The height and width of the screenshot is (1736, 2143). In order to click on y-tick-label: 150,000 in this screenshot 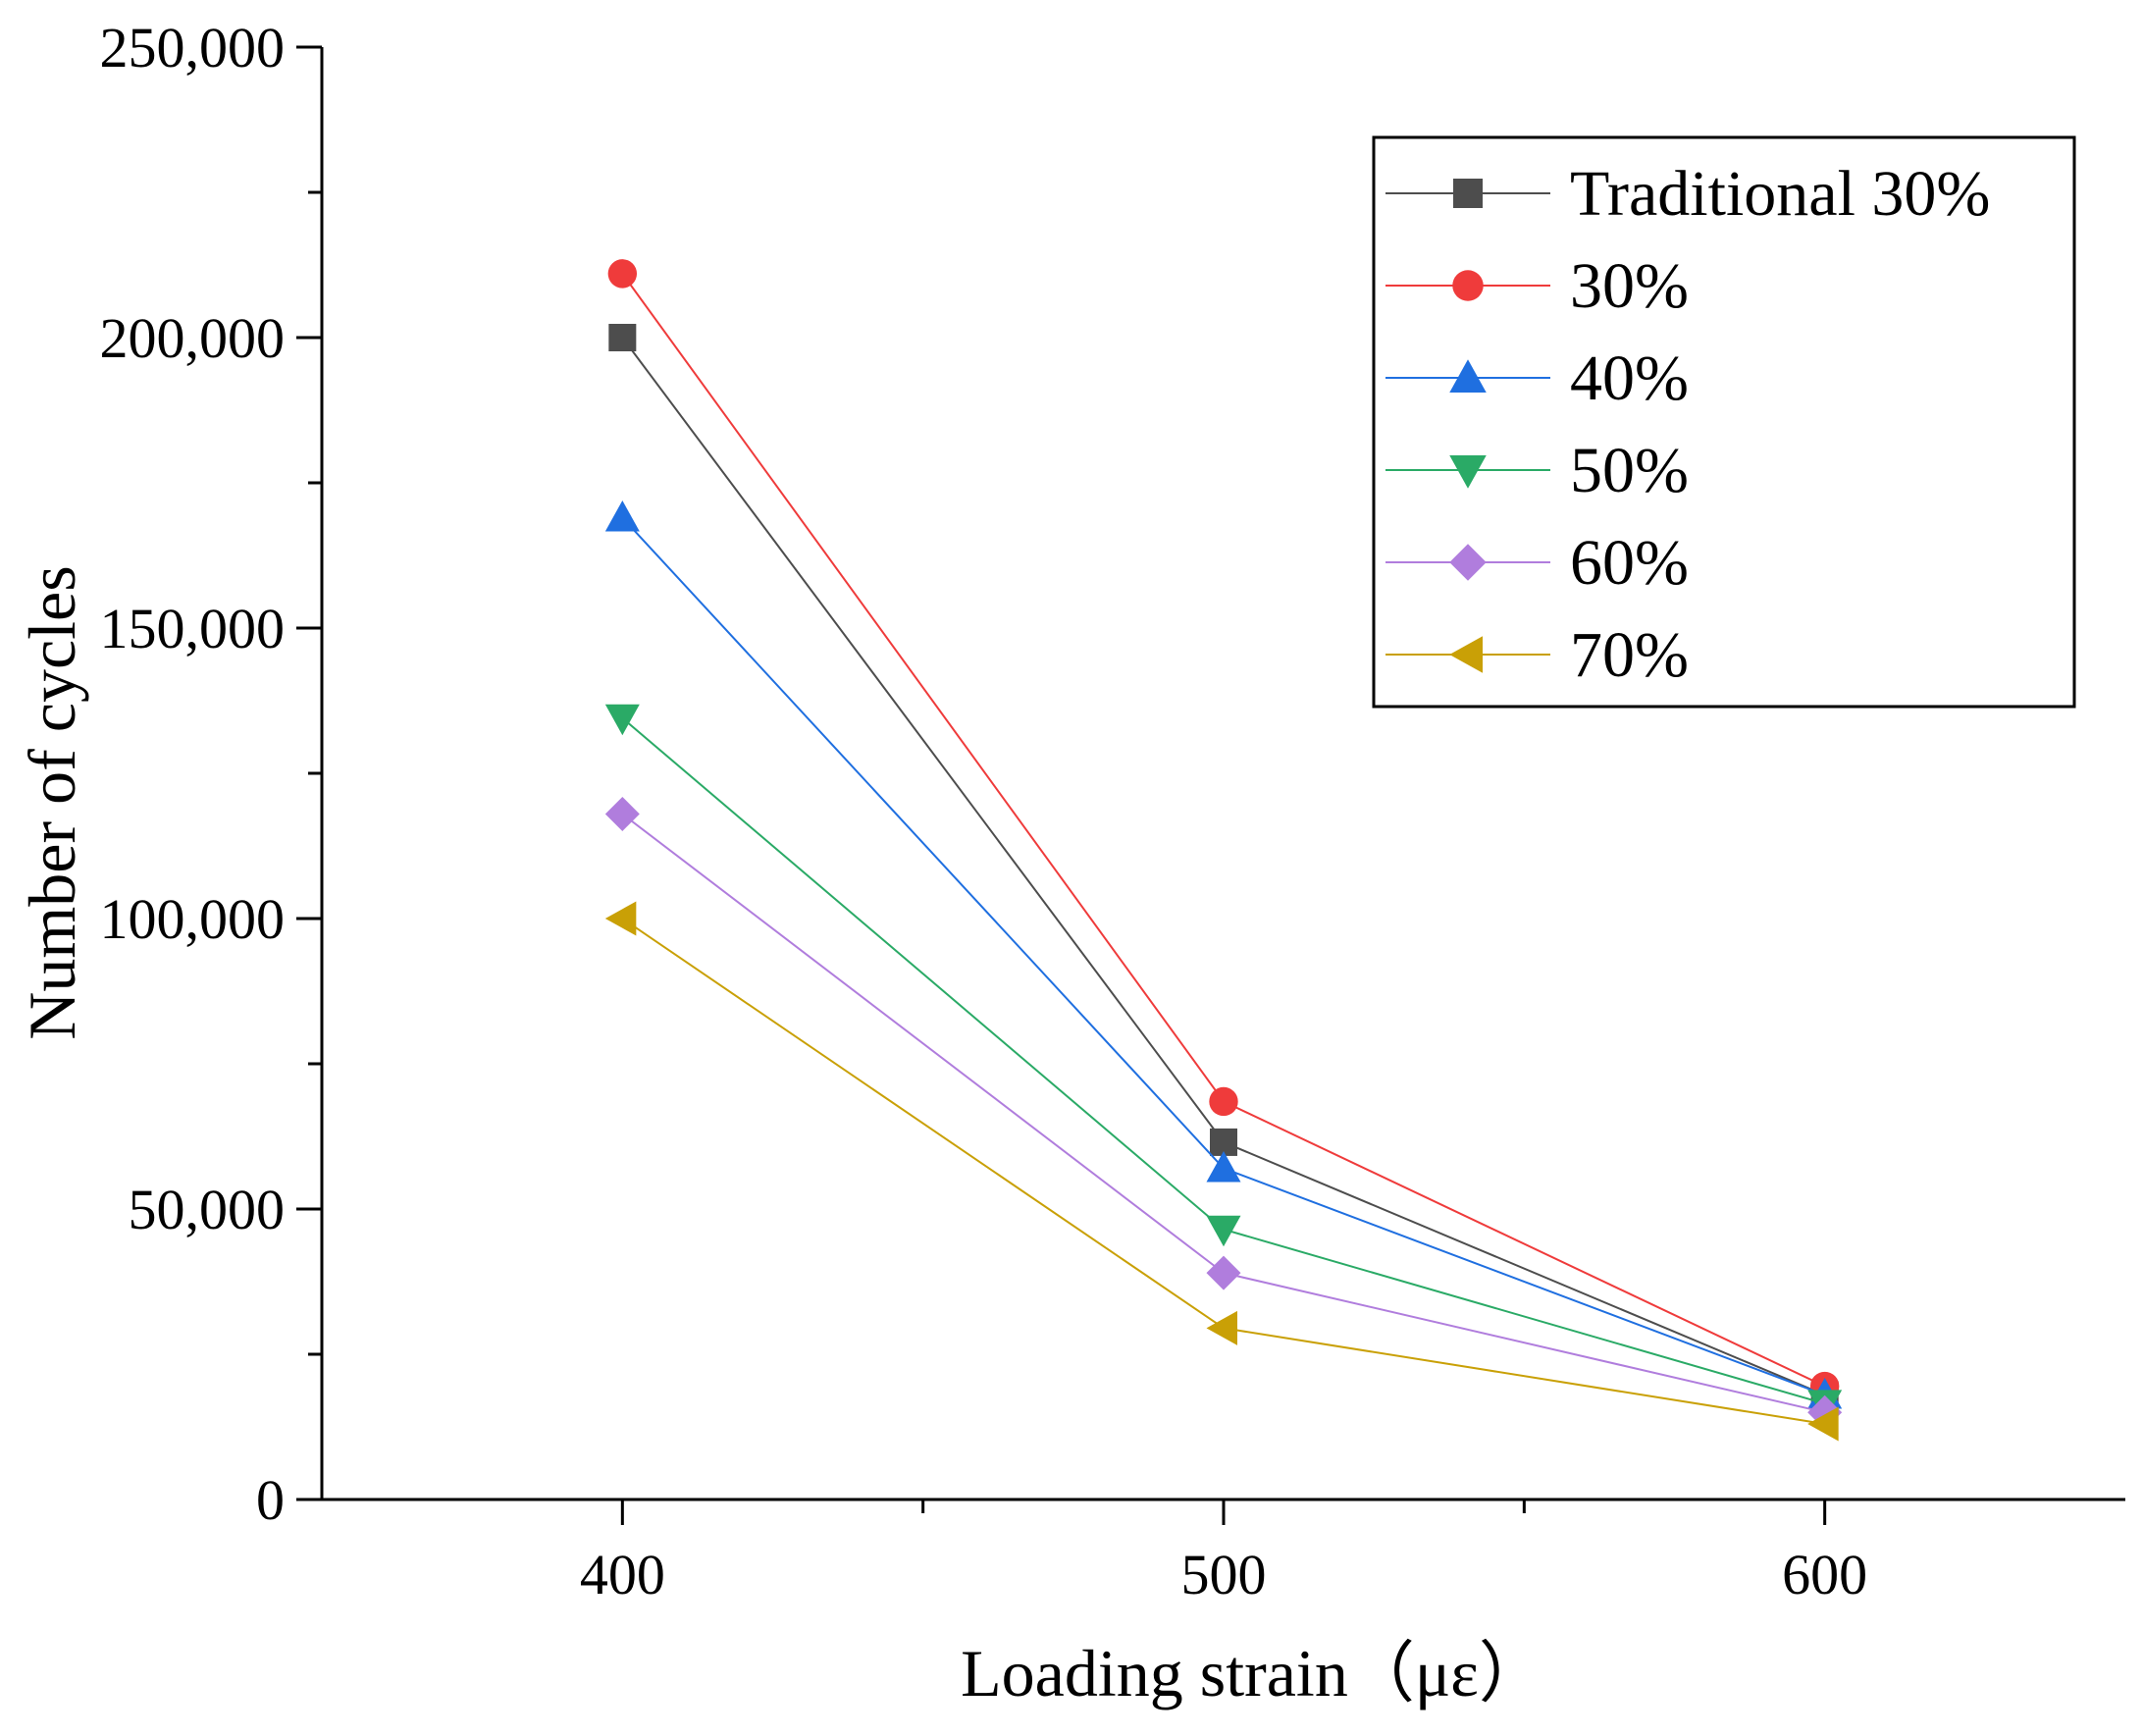, I will do `click(193, 628)`.